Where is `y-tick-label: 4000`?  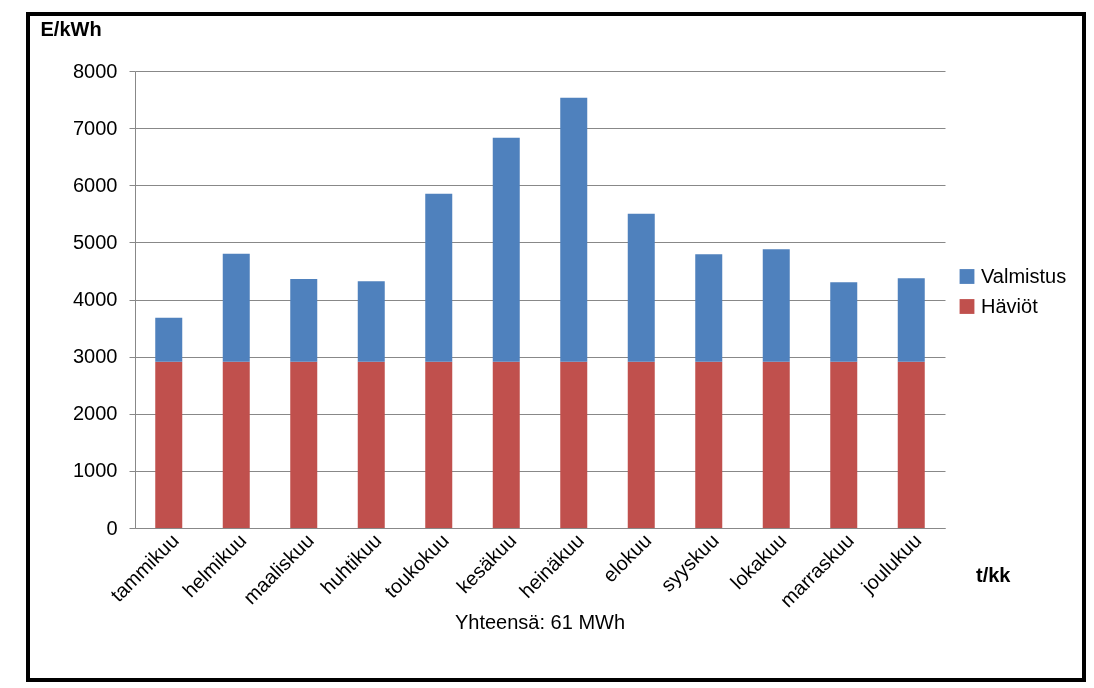
y-tick-label: 4000 is located at coordinates (95, 299).